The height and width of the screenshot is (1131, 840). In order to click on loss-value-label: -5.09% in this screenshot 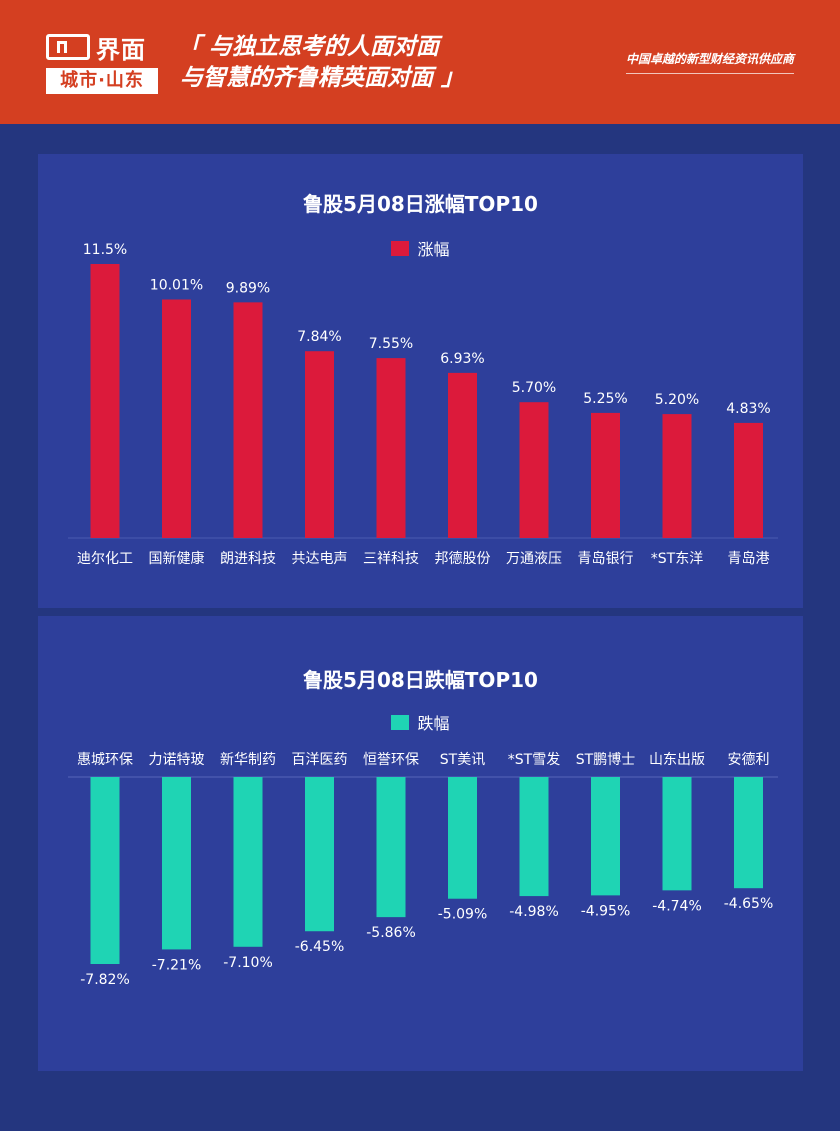, I will do `click(463, 915)`.